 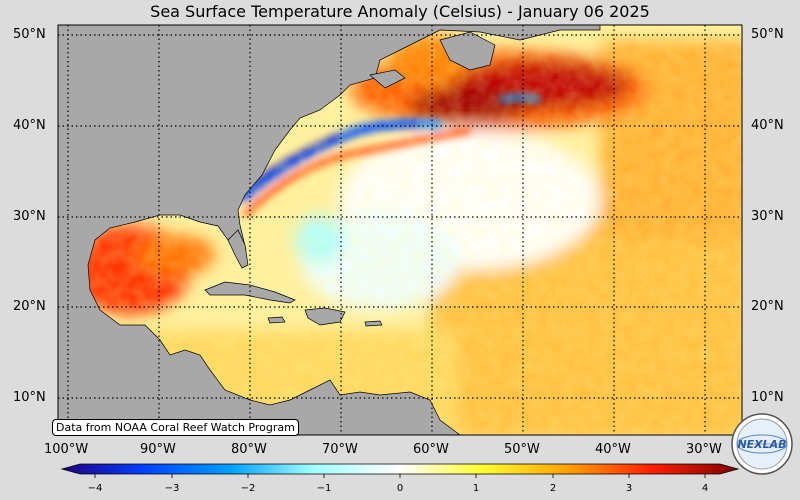 What do you see at coordinates (172, 488) in the screenshot?
I see `colorbar-tick-neg3: −3` at bounding box center [172, 488].